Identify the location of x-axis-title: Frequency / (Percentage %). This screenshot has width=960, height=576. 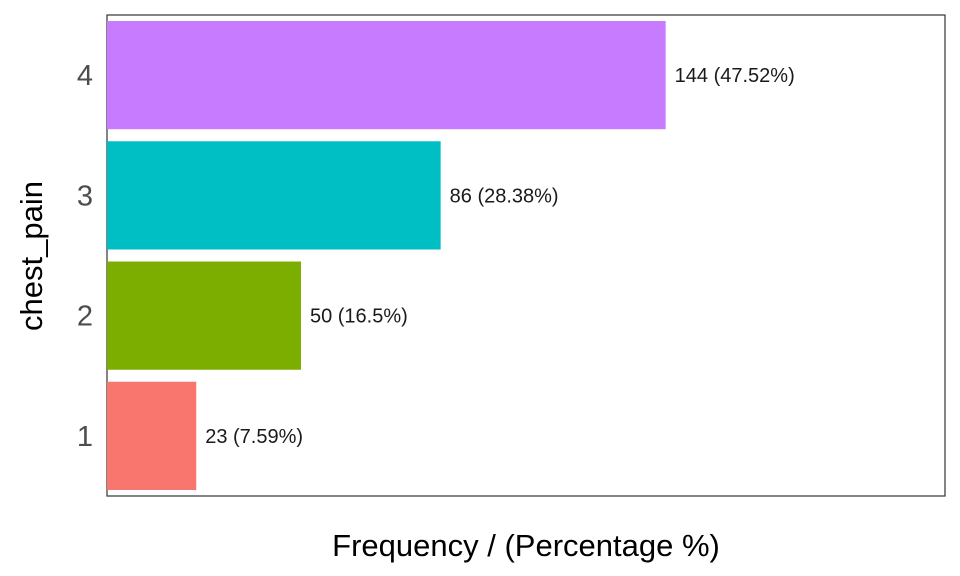
(526, 545).